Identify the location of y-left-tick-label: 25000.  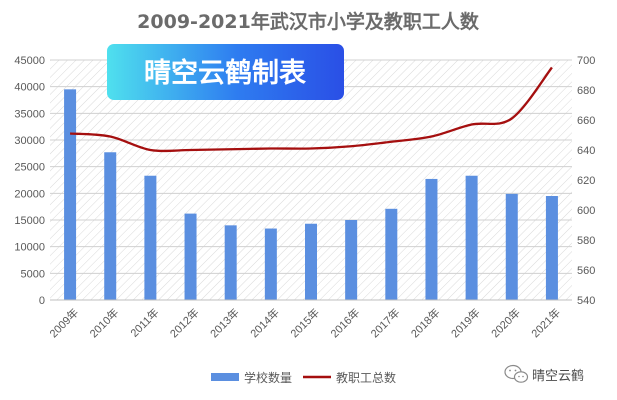
(29, 168).